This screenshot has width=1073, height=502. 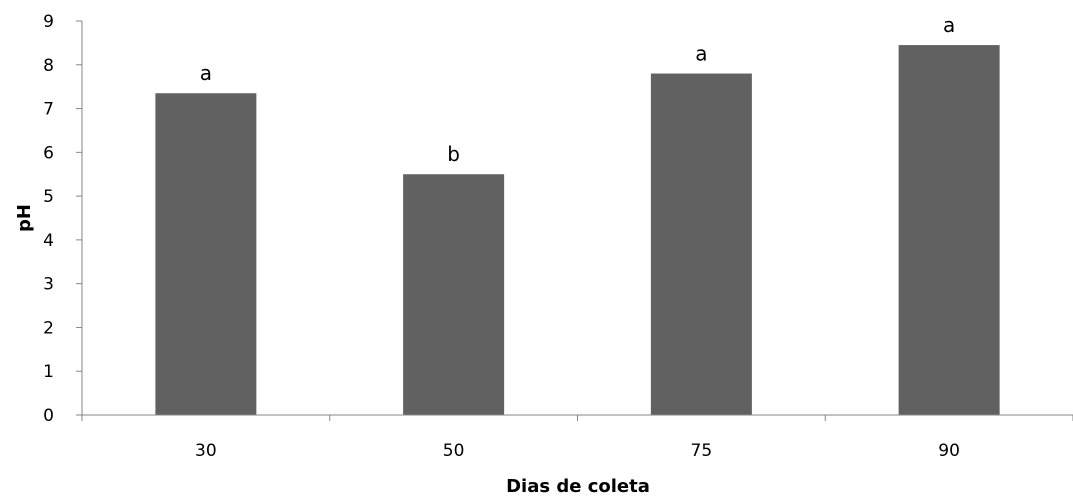 I want to click on x-tick-label: 90, so click(x=949, y=451).